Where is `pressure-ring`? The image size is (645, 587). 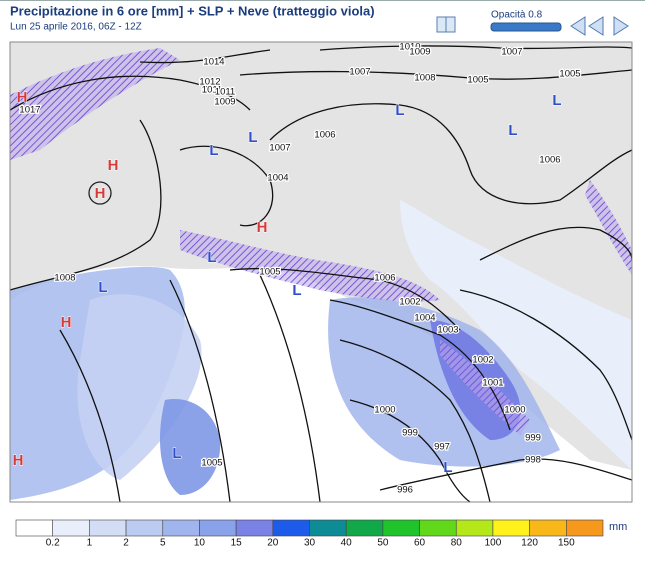
pressure-ring is located at coordinates (100, 193).